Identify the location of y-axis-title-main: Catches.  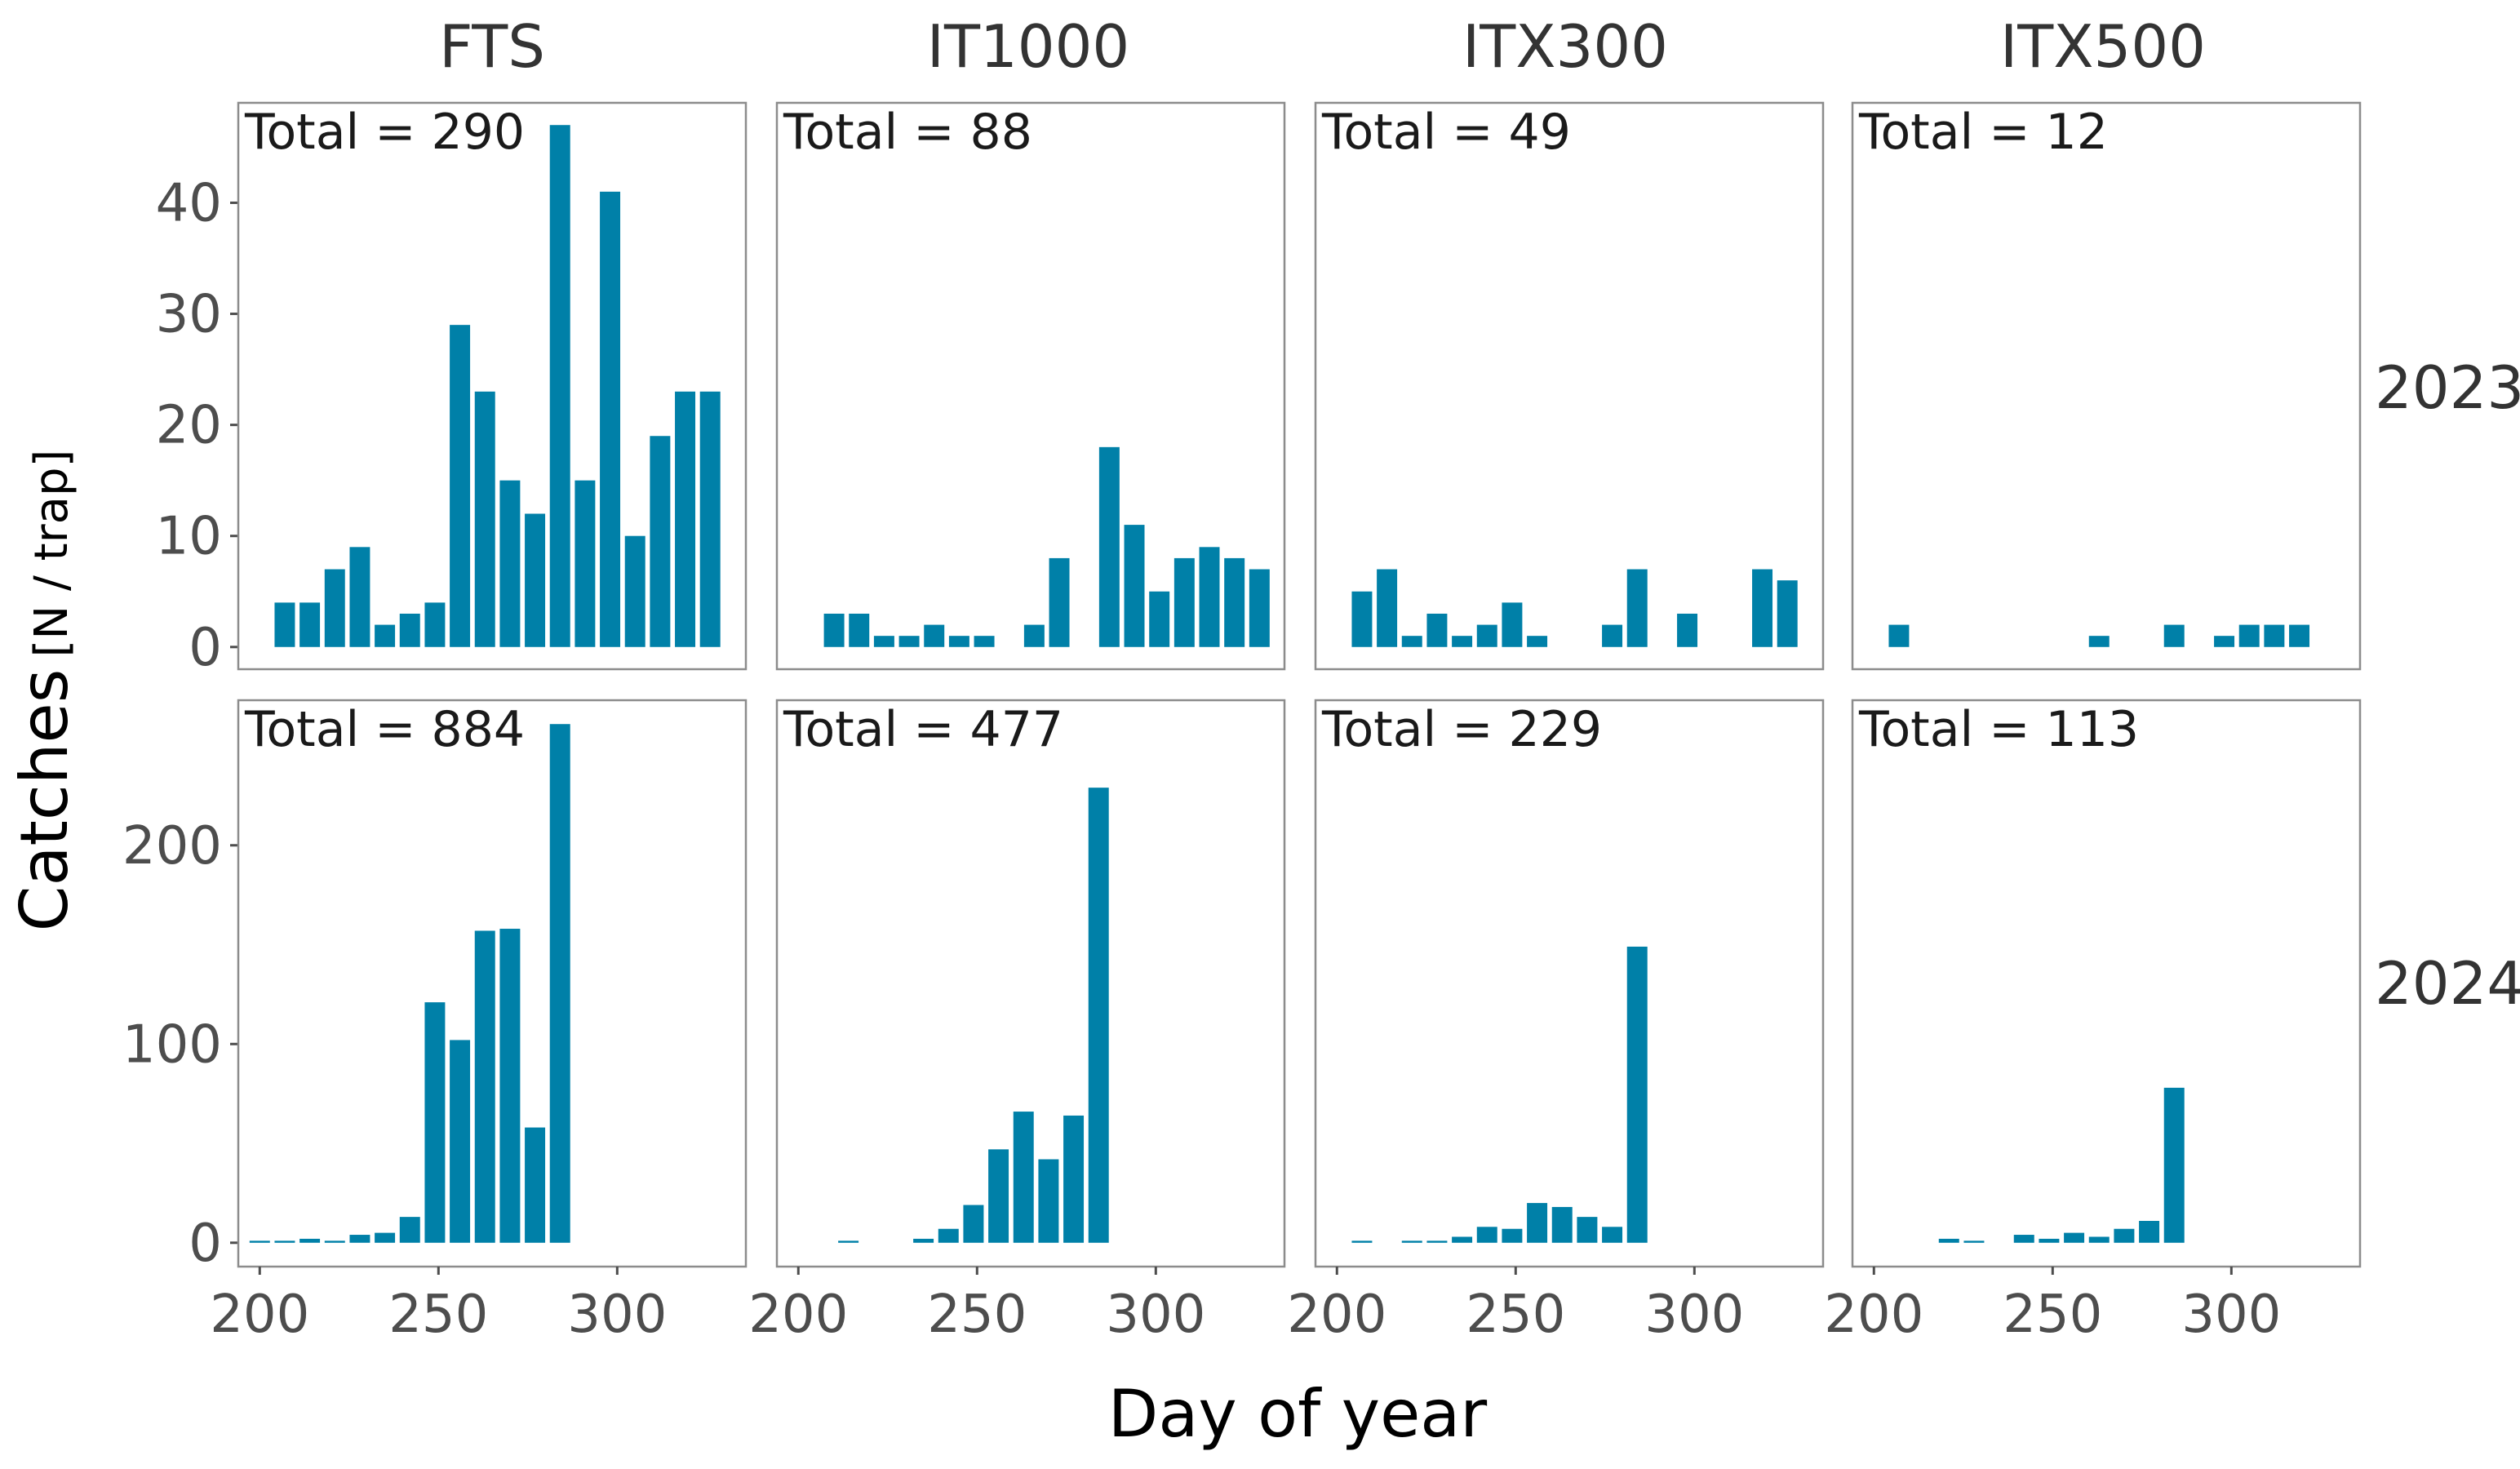
(44, 800).